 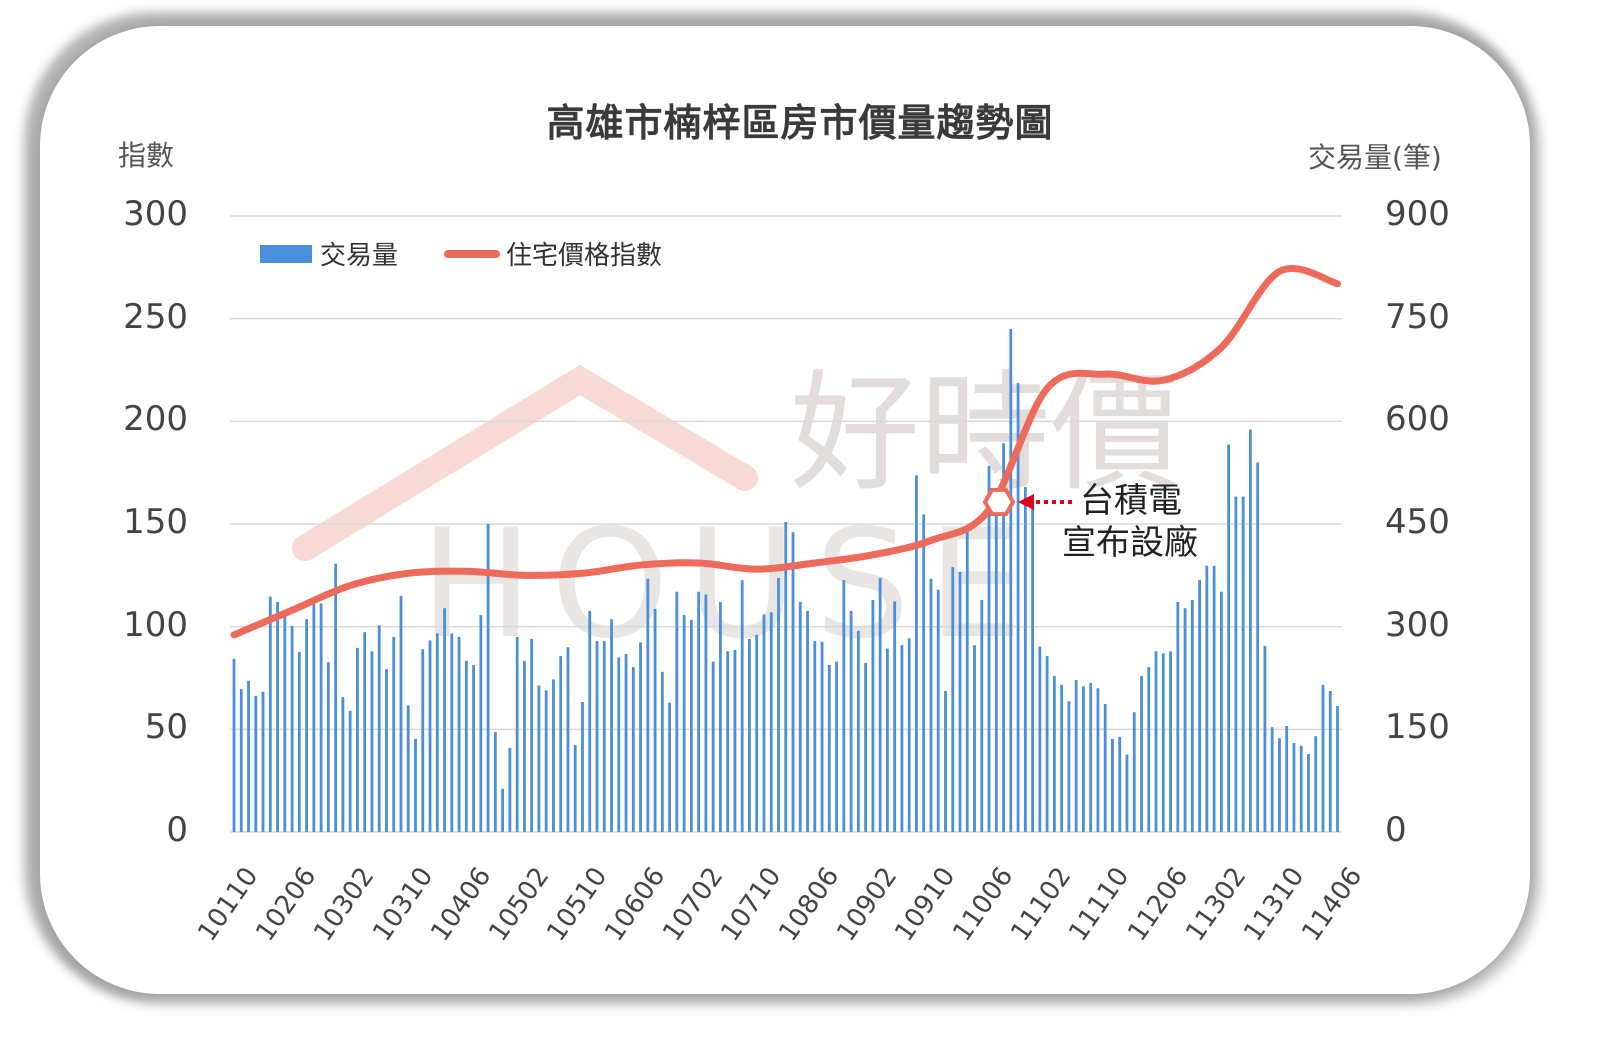 I want to click on dotted-arrow-icon, so click(x=1045, y=502).